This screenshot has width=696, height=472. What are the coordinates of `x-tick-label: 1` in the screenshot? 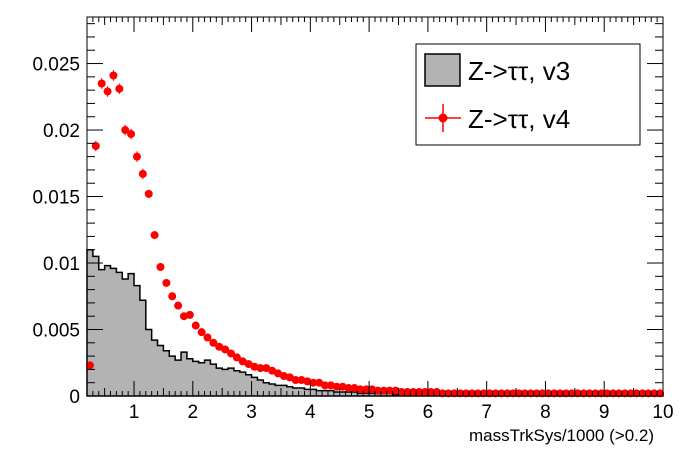 It's located at (134, 412).